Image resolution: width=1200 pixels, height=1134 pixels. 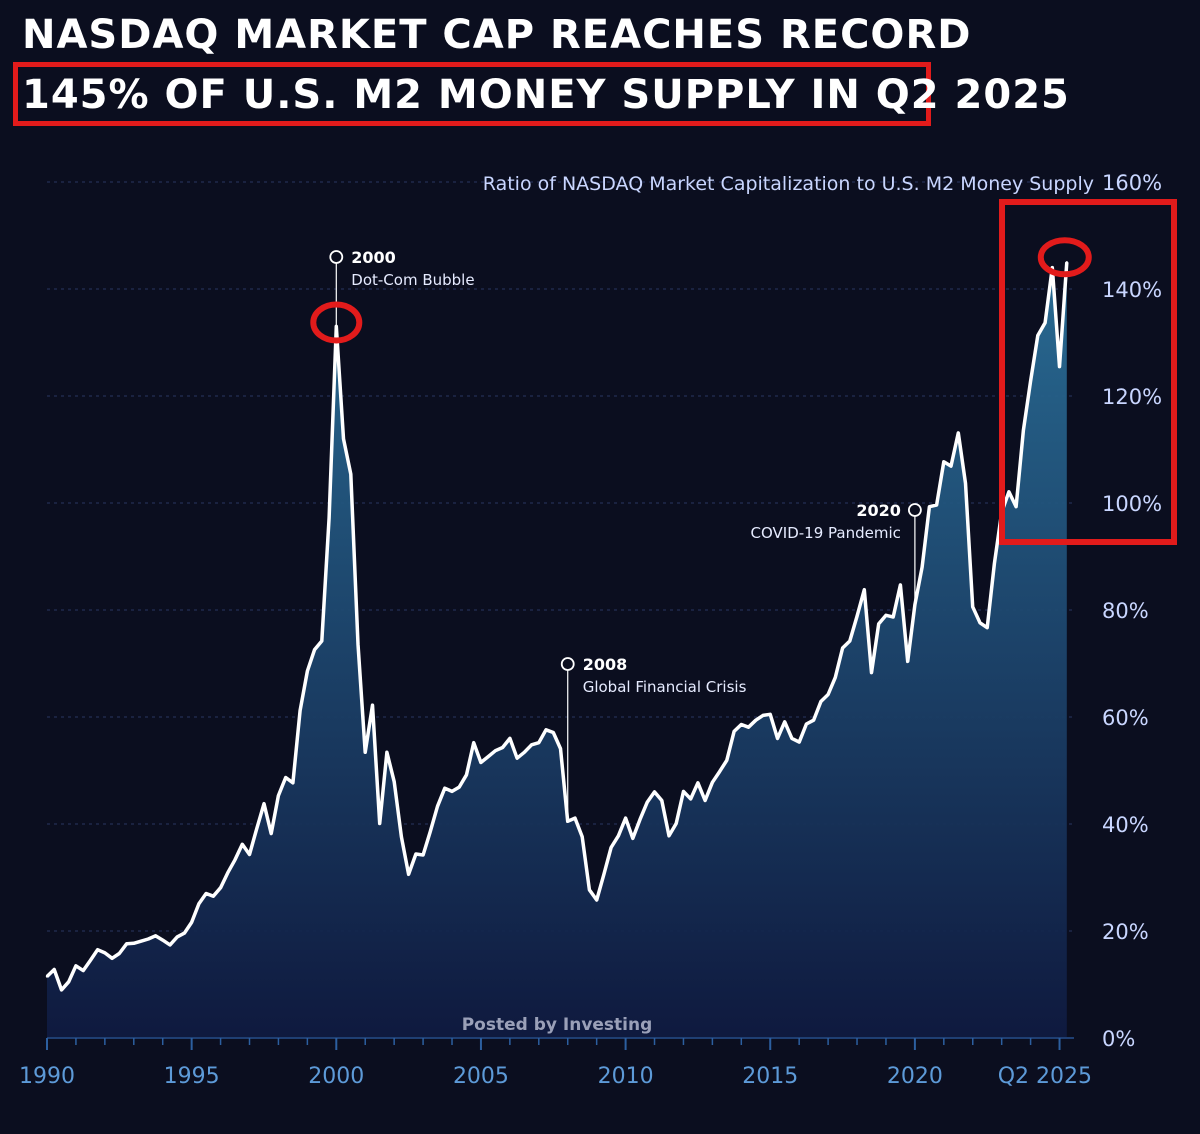 I want to click on x-tick-label: Q2 2025, so click(x=1045, y=1076).